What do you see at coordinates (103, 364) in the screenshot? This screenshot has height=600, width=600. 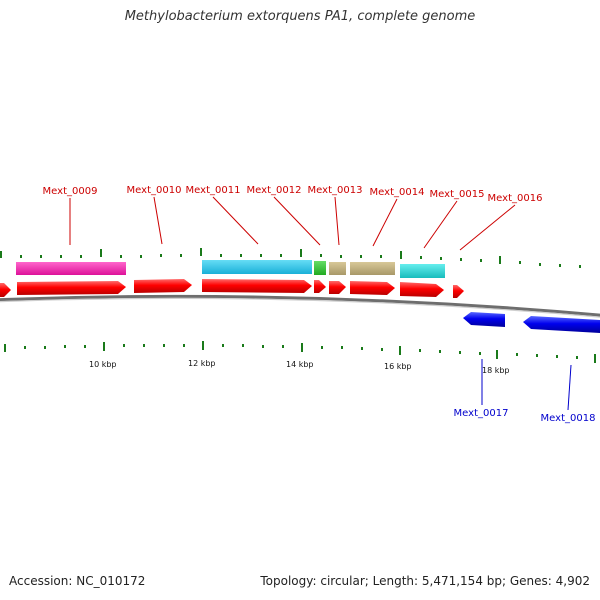 I see `scale-label-10kbp: 10 kbp` at bounding box center [103, 364].